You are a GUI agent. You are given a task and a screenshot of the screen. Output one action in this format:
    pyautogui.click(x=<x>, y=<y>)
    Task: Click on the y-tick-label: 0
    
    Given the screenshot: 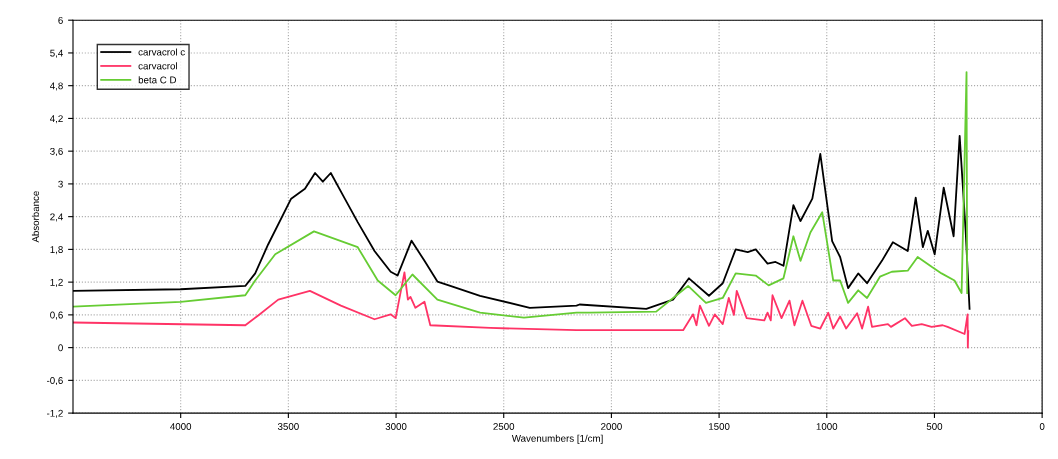 What is the action you would take?
    pyautogui.click(x=60, y=348)
    